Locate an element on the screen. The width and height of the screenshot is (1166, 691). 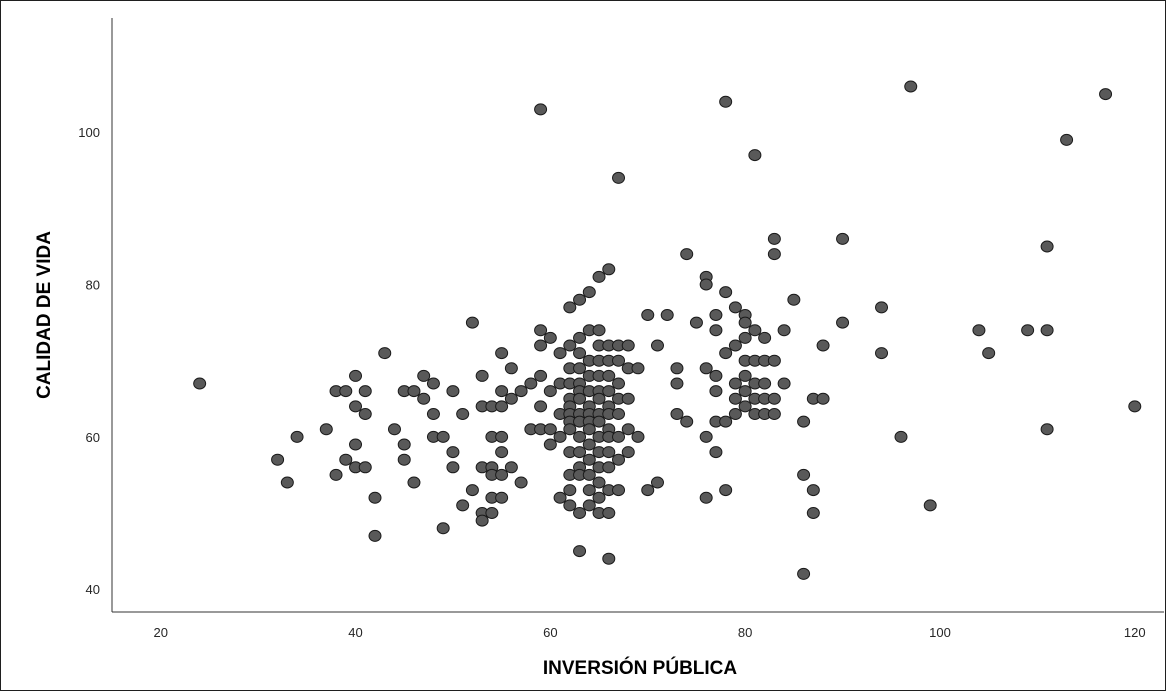
y-axis-title: CALIDAD DE VIDA is located at coordinates (44, 315).